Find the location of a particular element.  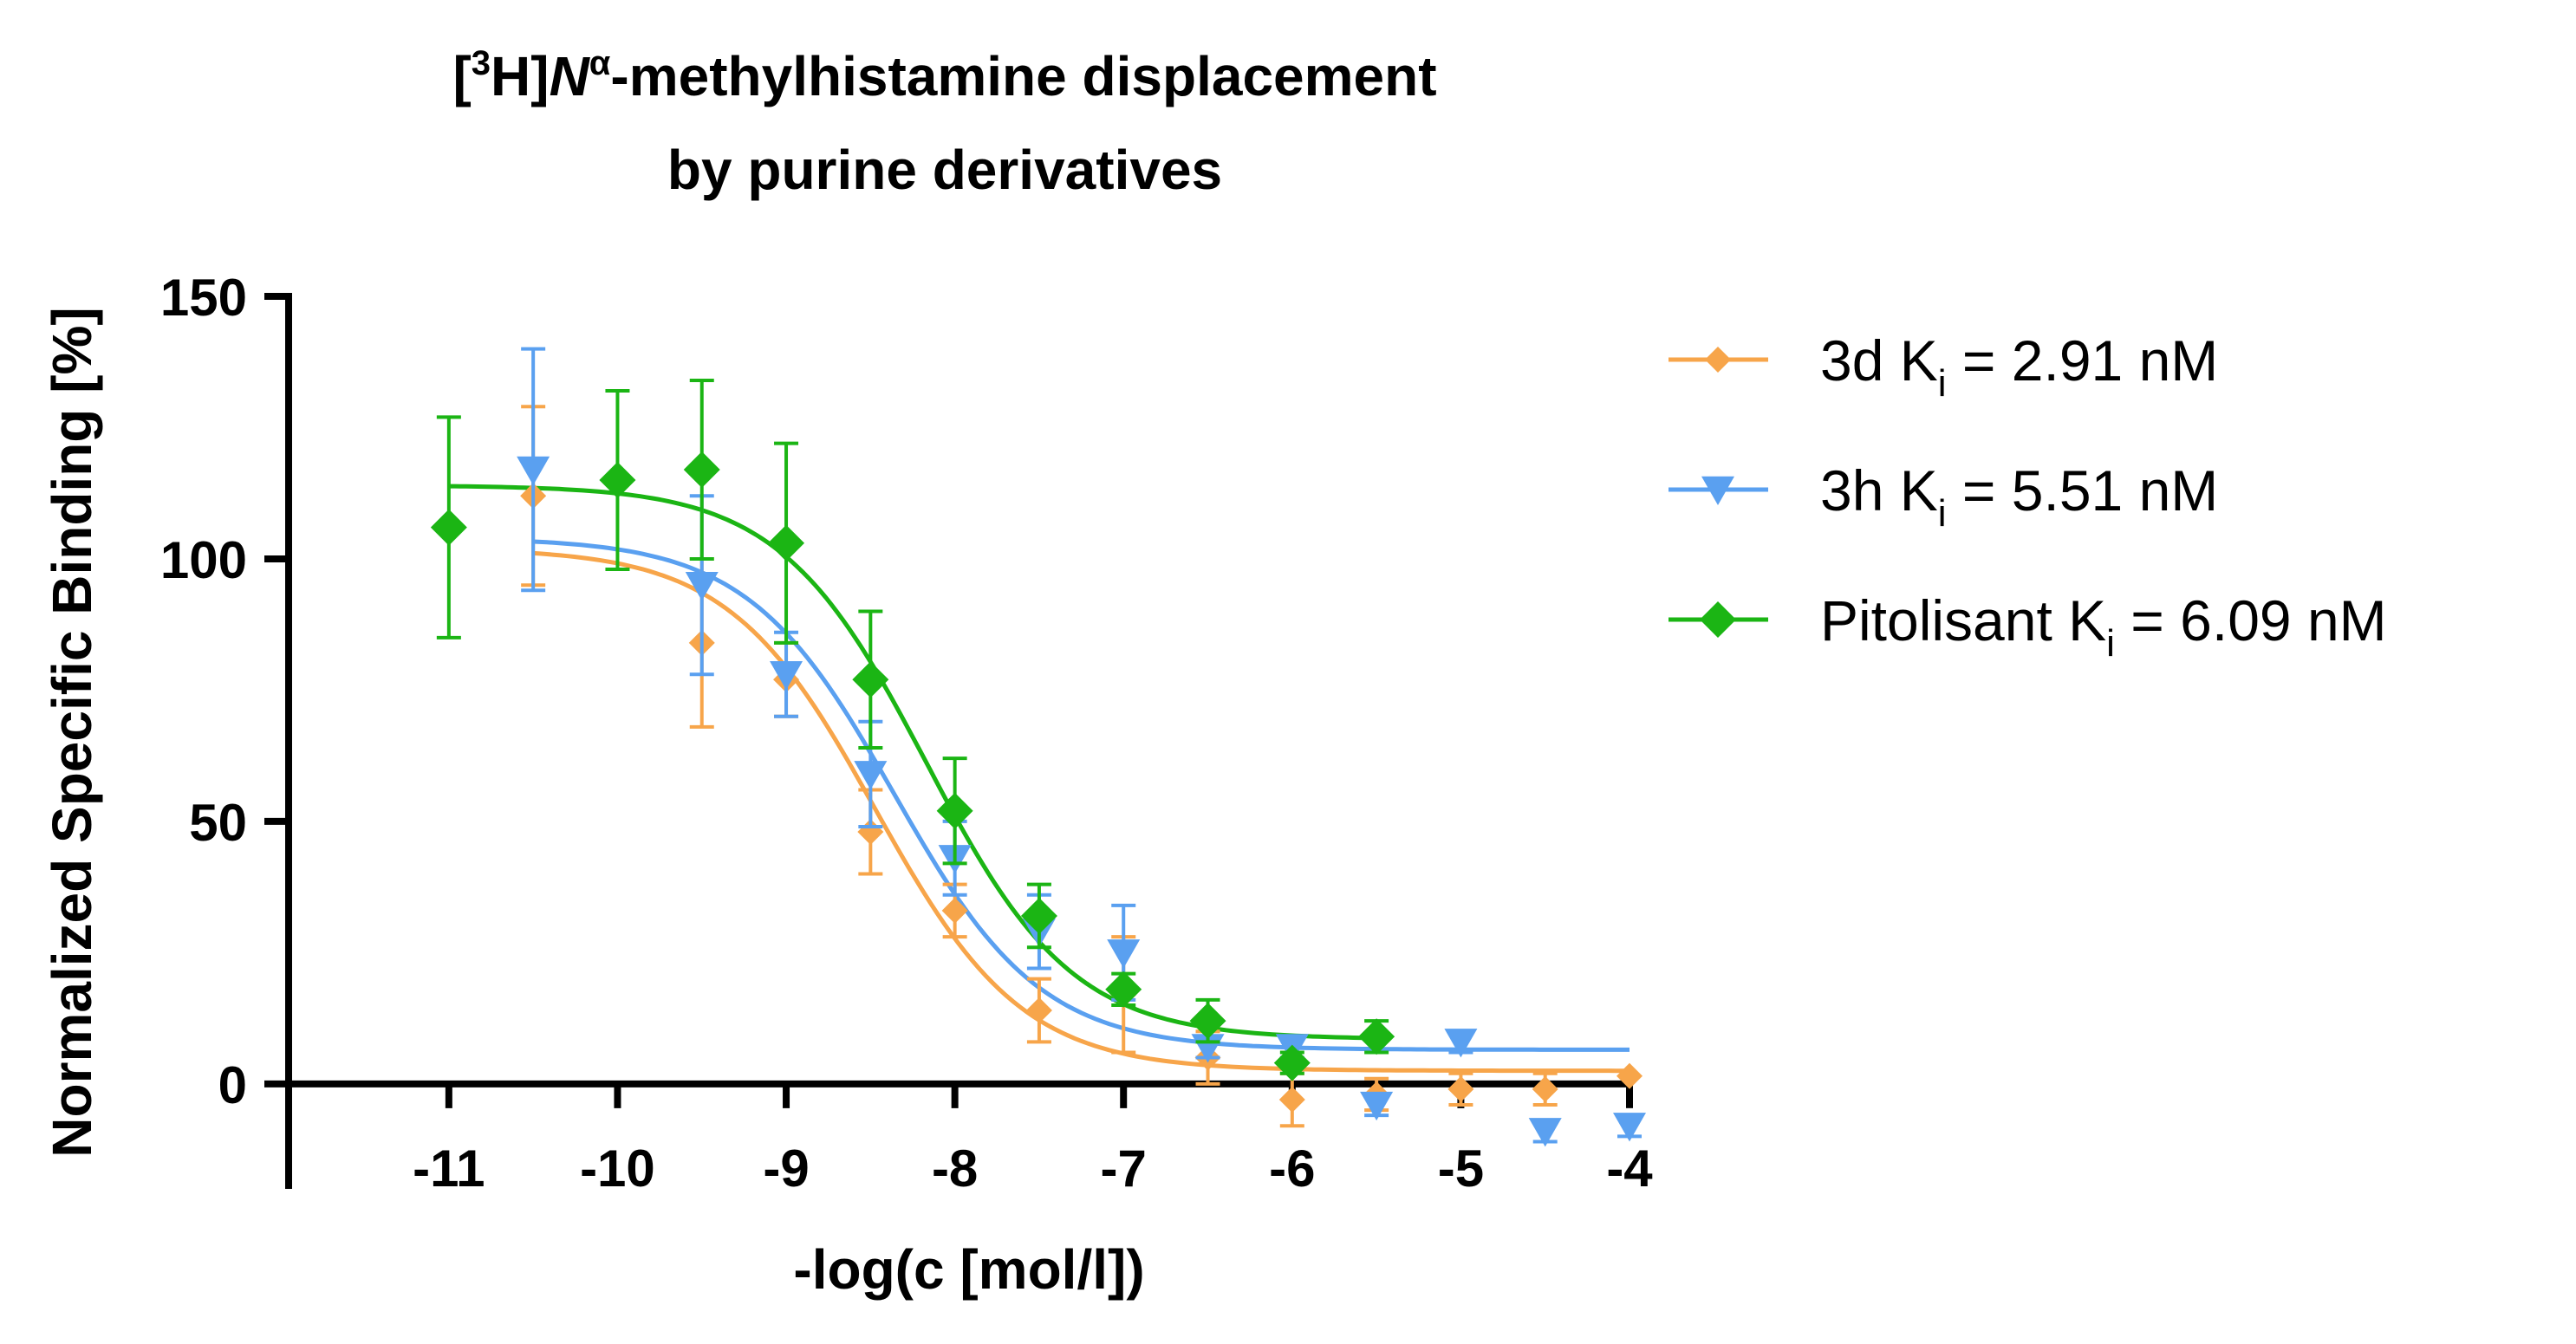

x-tick-label: -7 is located at coordinates (1124, 1168).